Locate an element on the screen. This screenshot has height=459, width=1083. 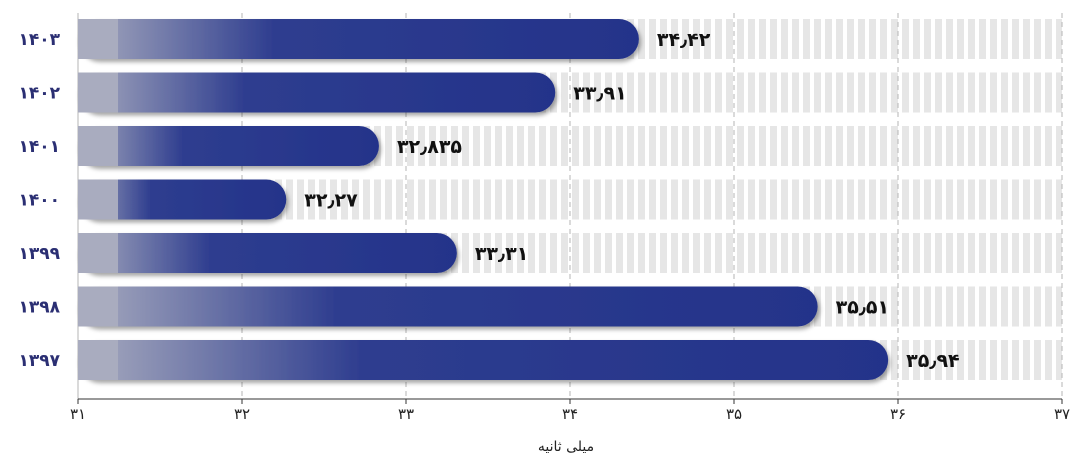
bar-value-label: ۳۲٫۸۳۵ is located at coordinates (429, 147).